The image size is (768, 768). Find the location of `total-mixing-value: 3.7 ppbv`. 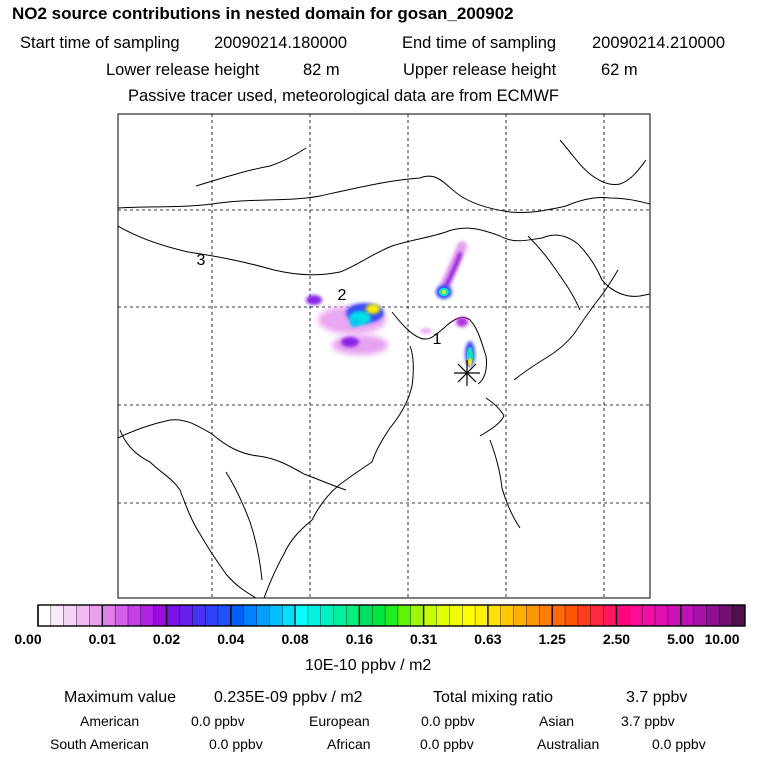

total-mixing-value: 3.7 ppbv is located at coordinates (657, 697).